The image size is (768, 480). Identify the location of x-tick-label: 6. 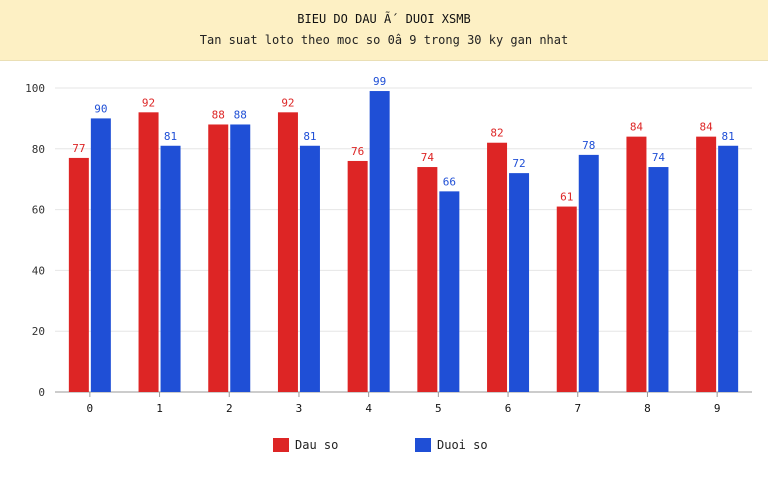
(508, 408).